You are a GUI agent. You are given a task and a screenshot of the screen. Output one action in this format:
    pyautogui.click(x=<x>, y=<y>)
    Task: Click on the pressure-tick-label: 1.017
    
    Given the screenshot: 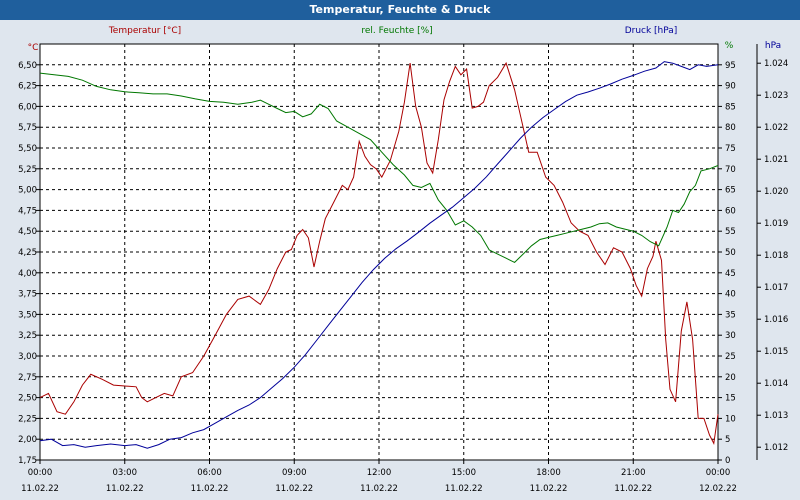 What is the action you would take?
    pyautogui.click(x=776, y=288)
    